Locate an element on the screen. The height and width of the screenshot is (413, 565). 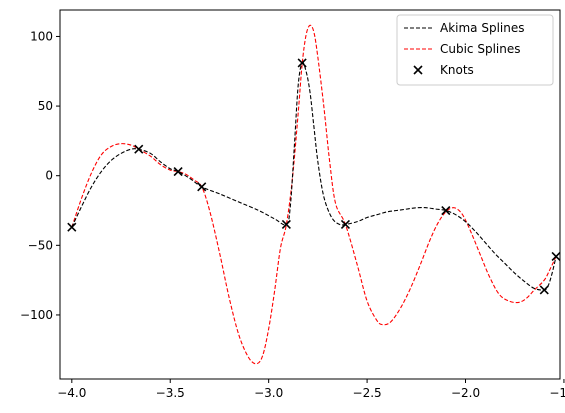
y-tick-label: 0 is located at coordinates (49, 176).